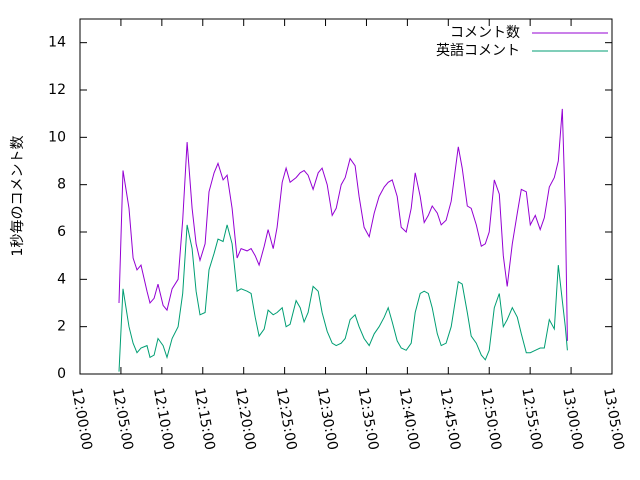 This screenshot has height=480, width=640. What do you see at coordinates (485, 33) in the screenshot?
I see `legend-label: コメント数` at bounding box center [485, 33].